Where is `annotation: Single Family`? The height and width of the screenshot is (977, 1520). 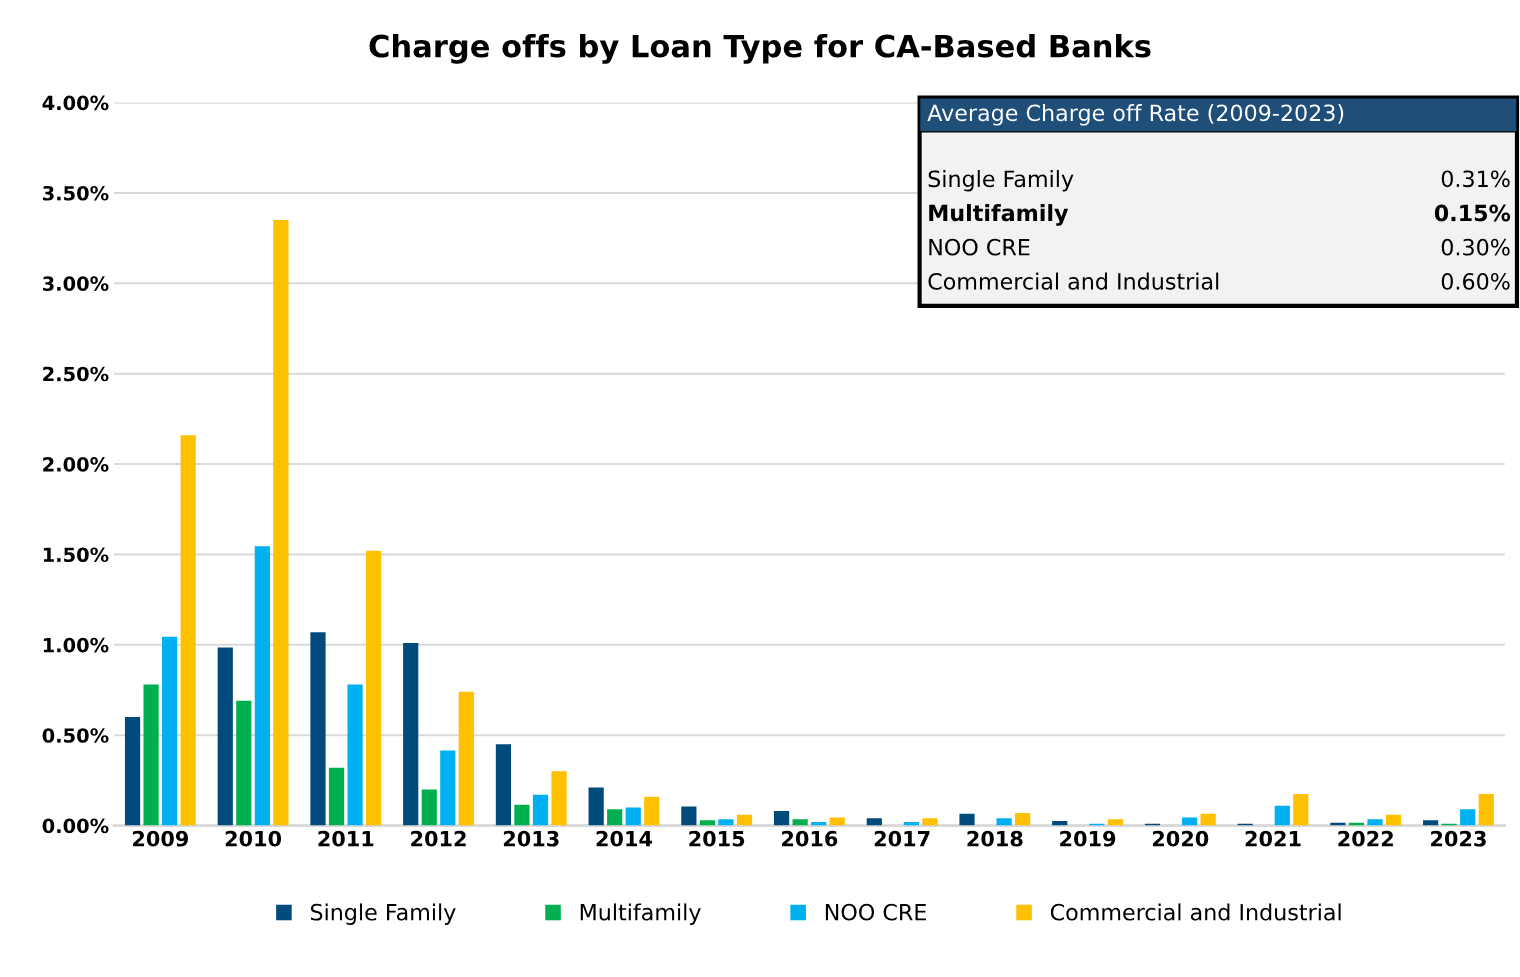 annotation: Single Family is located at coordinates (1001, 180).